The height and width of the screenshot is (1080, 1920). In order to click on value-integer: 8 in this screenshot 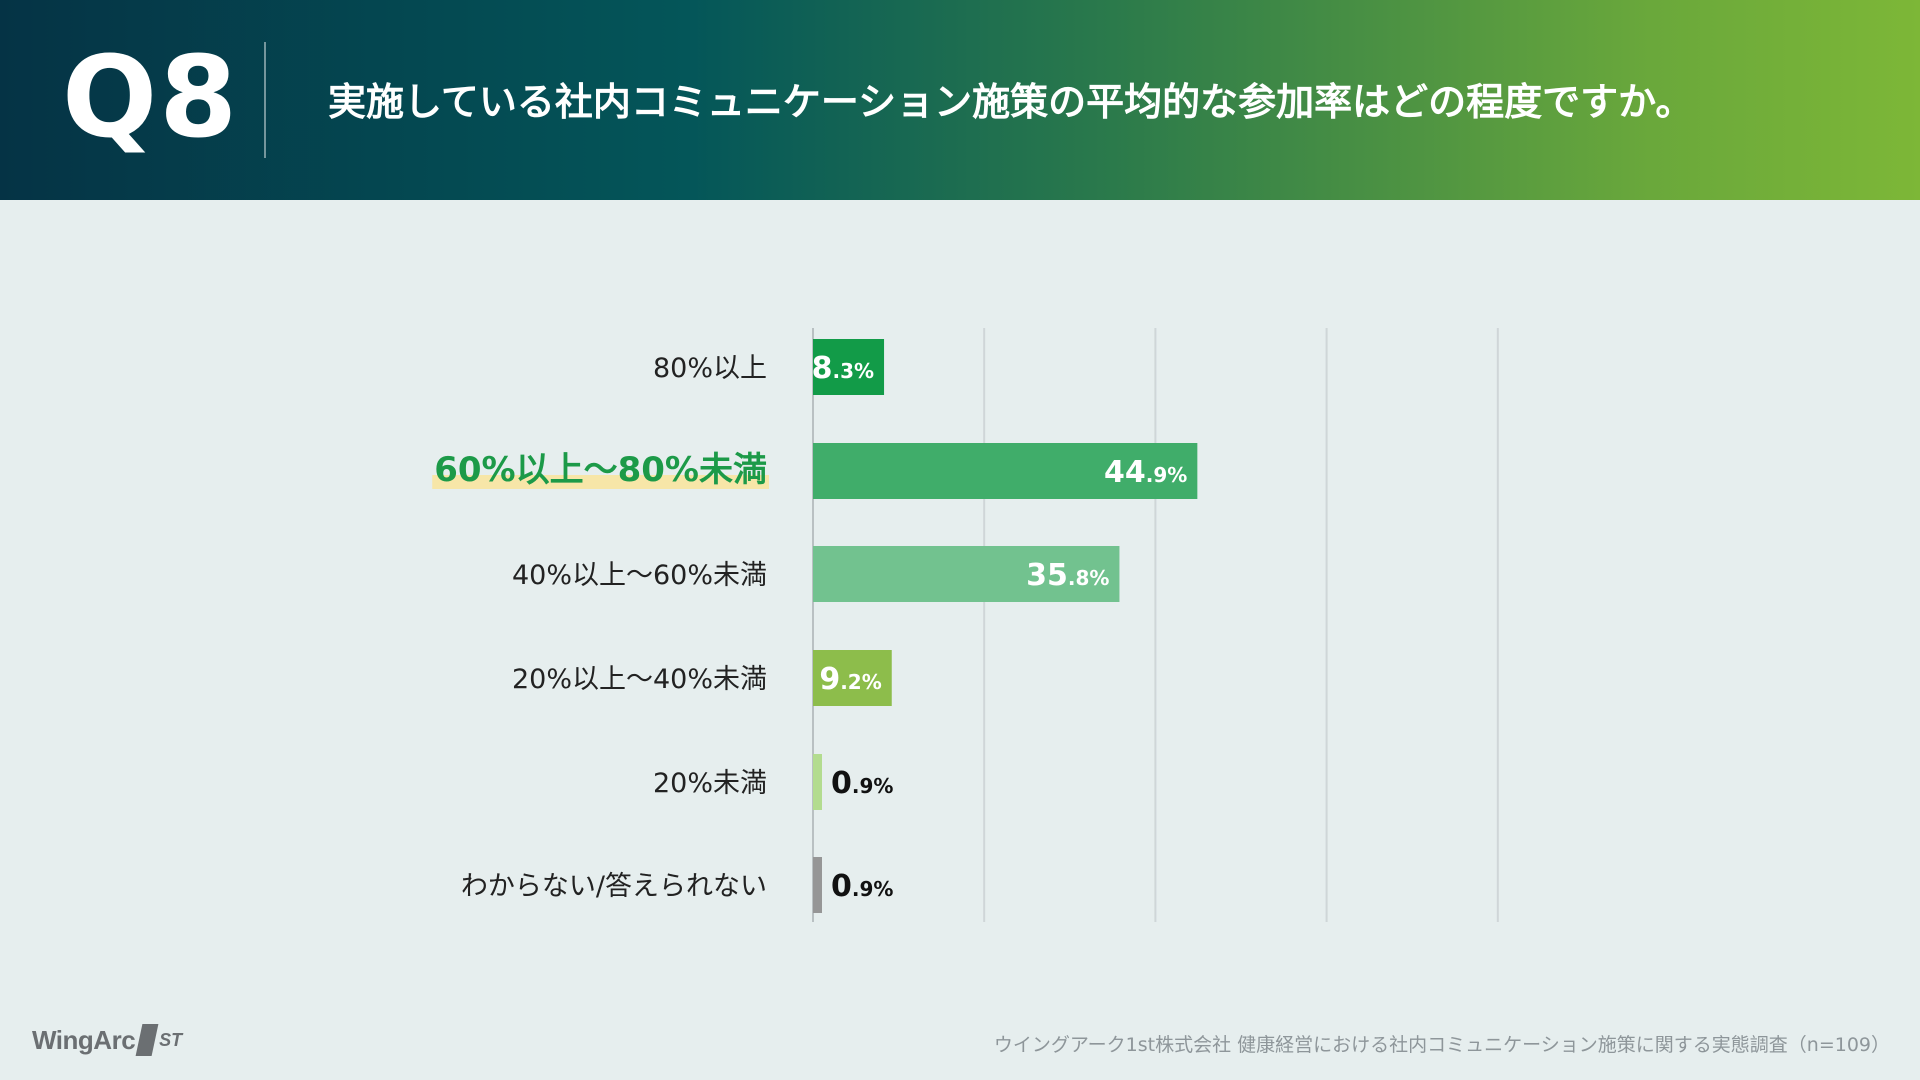, I will do `click(822, 368)`.